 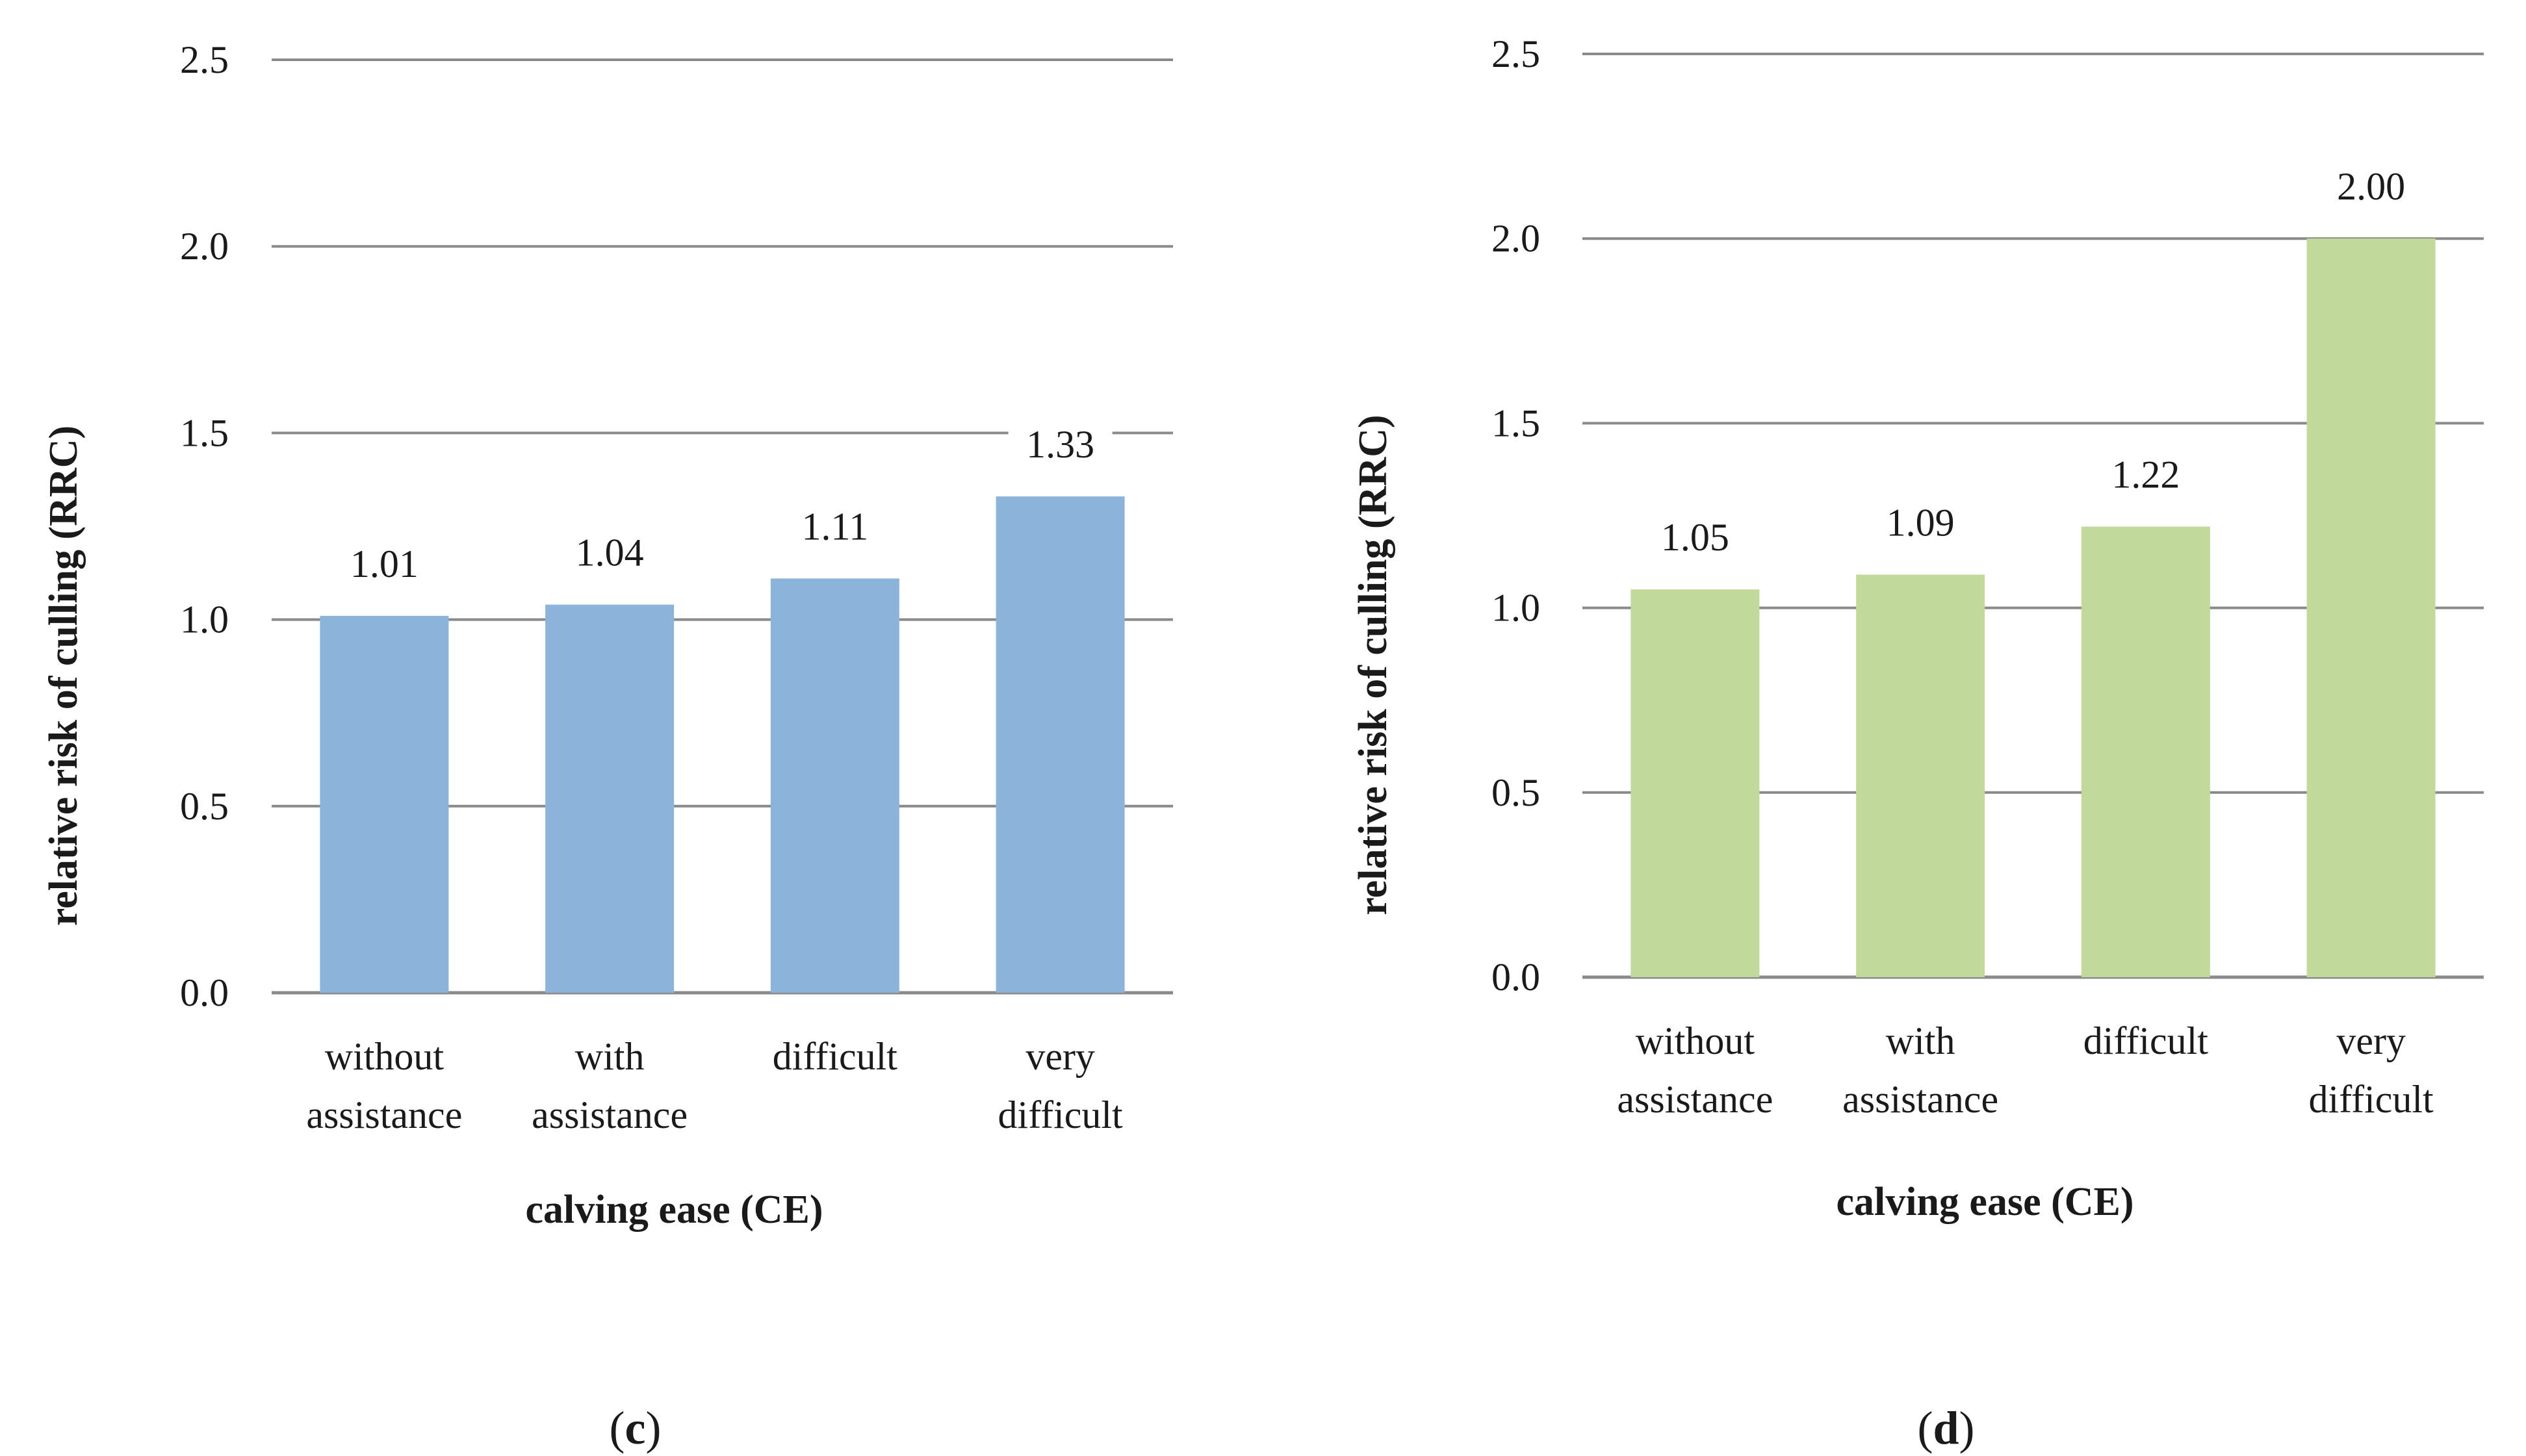 I want to click on data-label: 1.11, so click(x=834, y=527).